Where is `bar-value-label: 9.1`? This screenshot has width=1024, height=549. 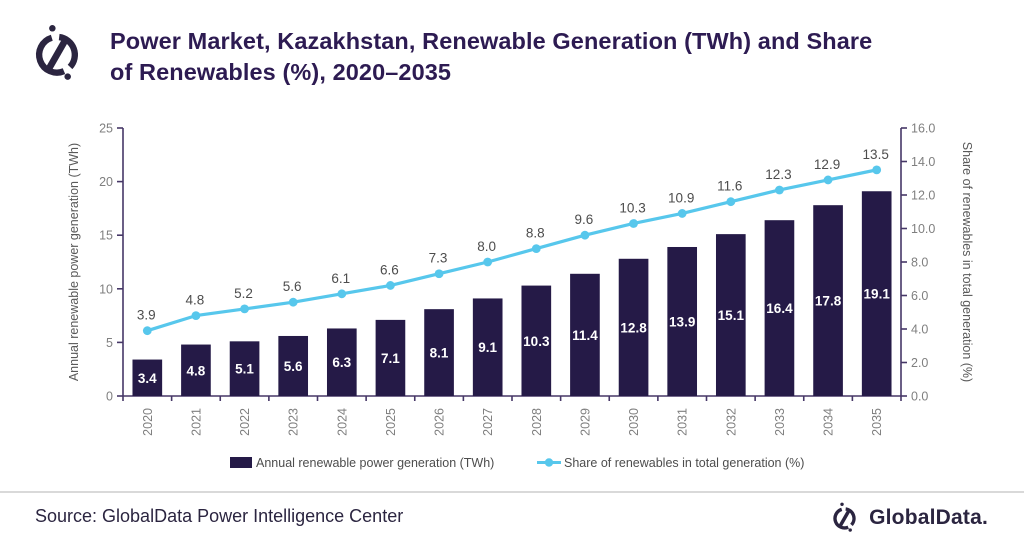 bar-value-label: 9.1 is located at coordinates (487, 347).